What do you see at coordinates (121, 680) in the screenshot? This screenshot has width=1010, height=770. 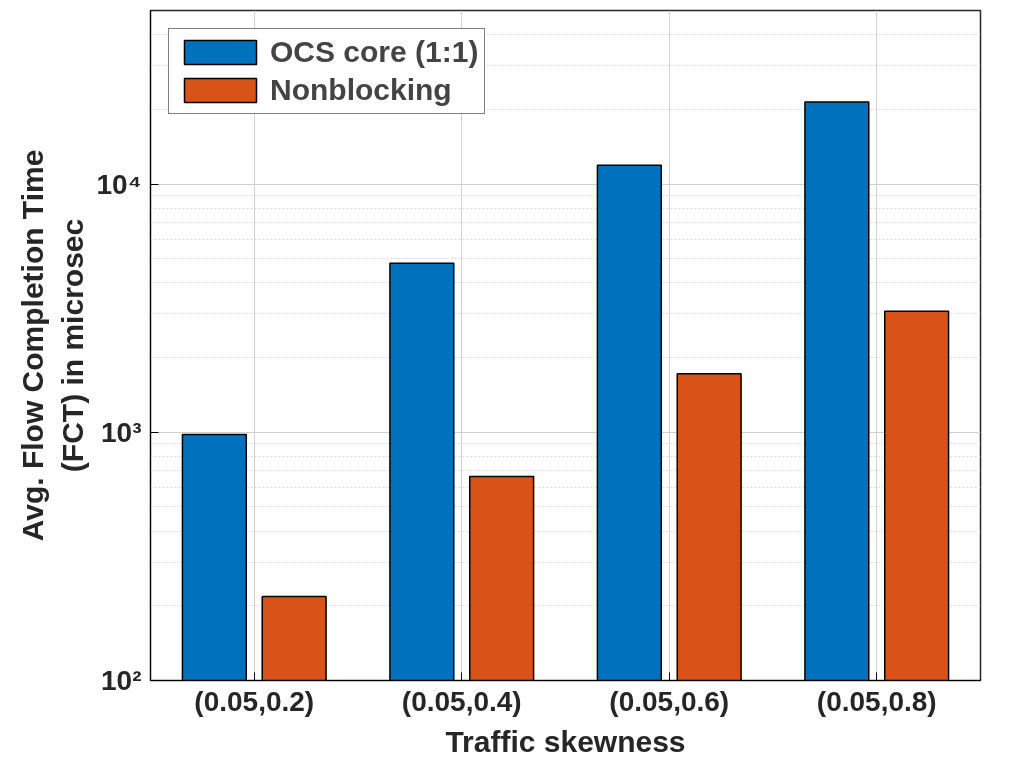 I see `y-tick-label: 10²` at bounding box center [121, 680].